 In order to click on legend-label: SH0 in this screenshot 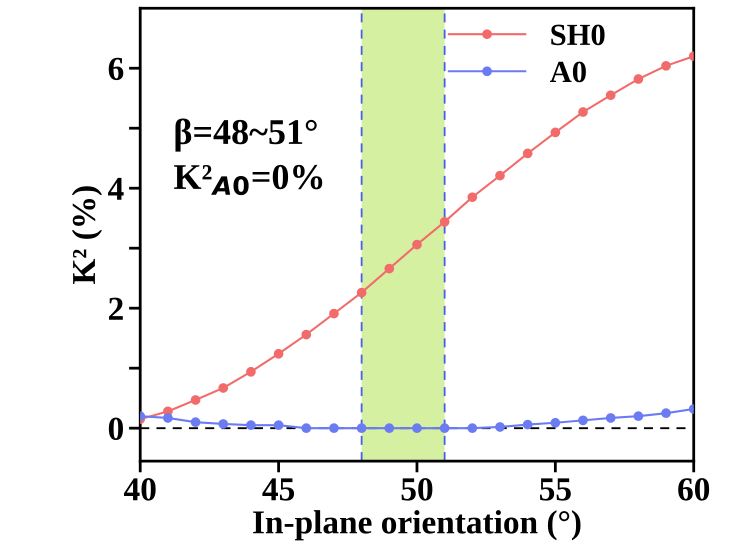, I will do `click(578, 35)`.